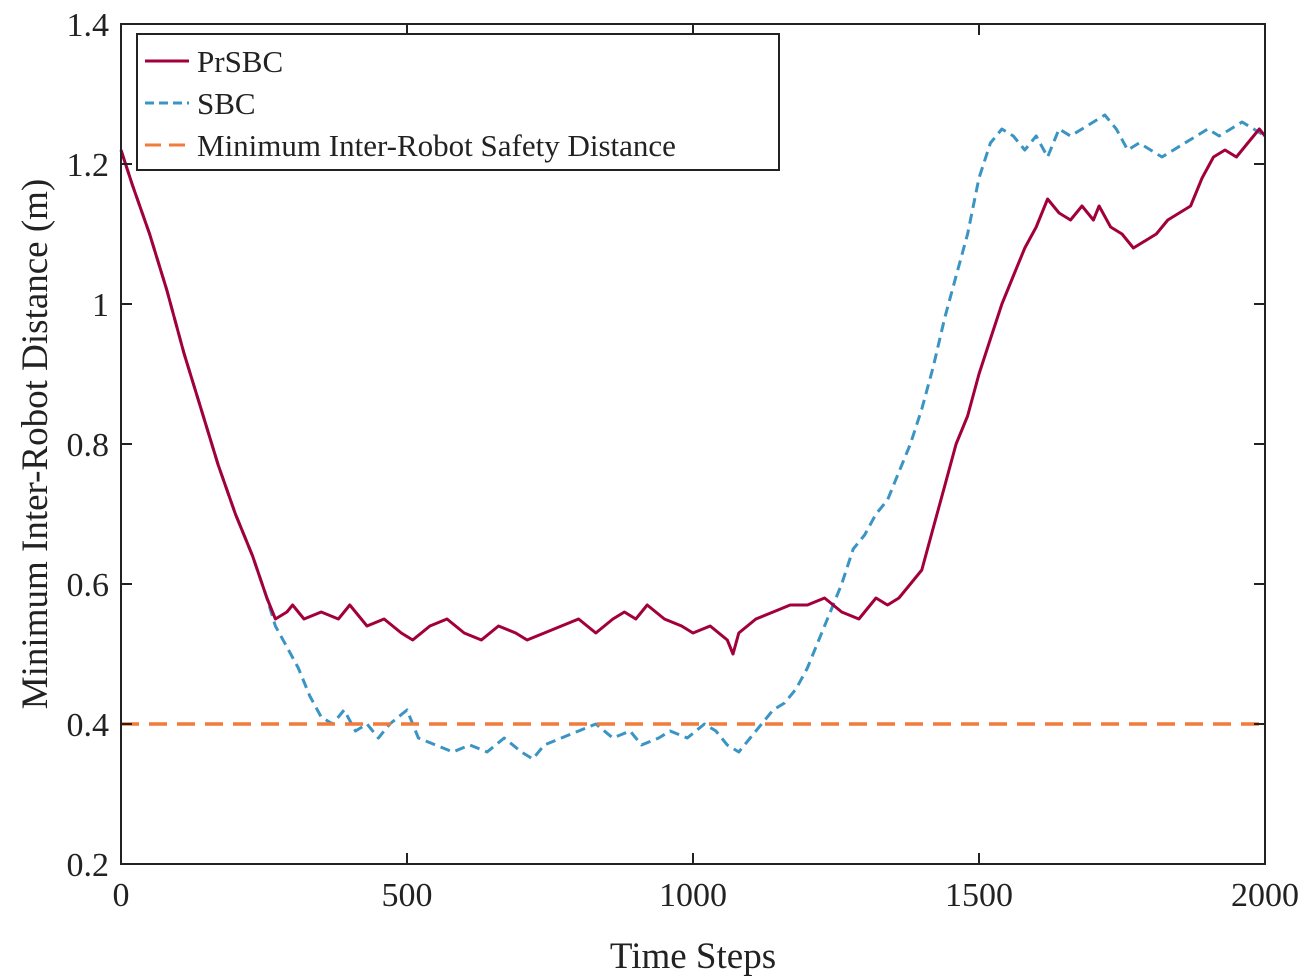 The width and height of the screenshot is (1307, 977). I want to click on legend-entry-label: SBC, so click(226, 103).